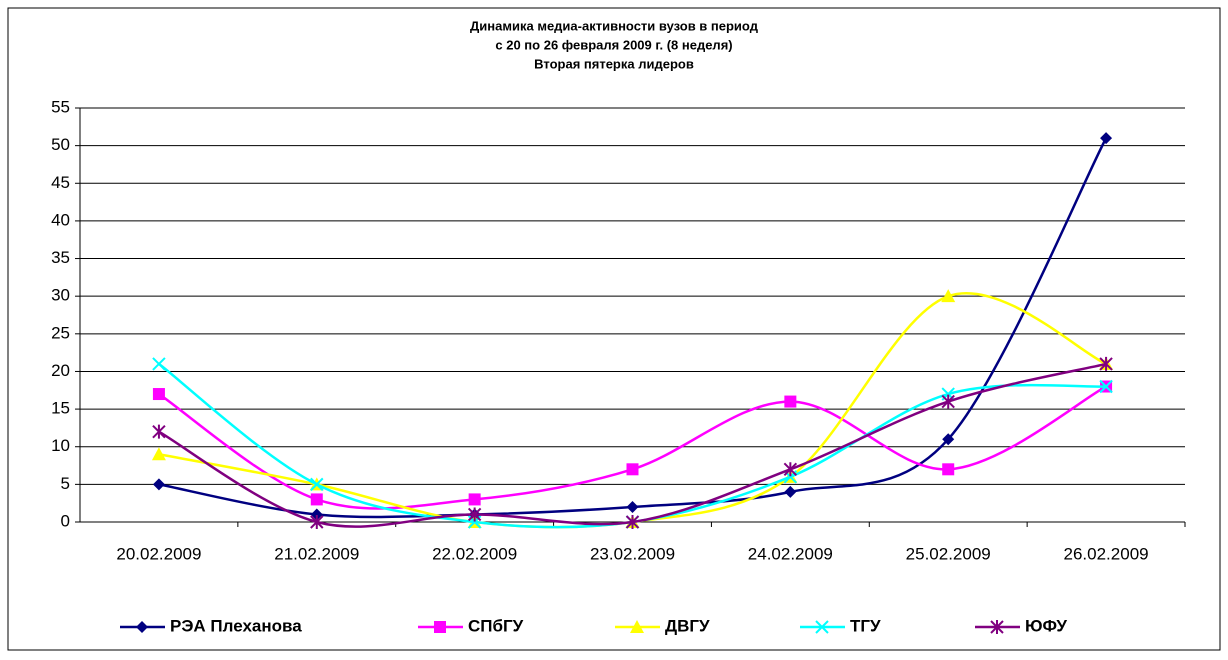 Image resolution: width=1228 pixels, height=660 pixels. What do you see at coordinates (614, 63) in the screenshot?
I see `chart-title: Вторая пятерка лидеров` at bounding box center [614, 63].